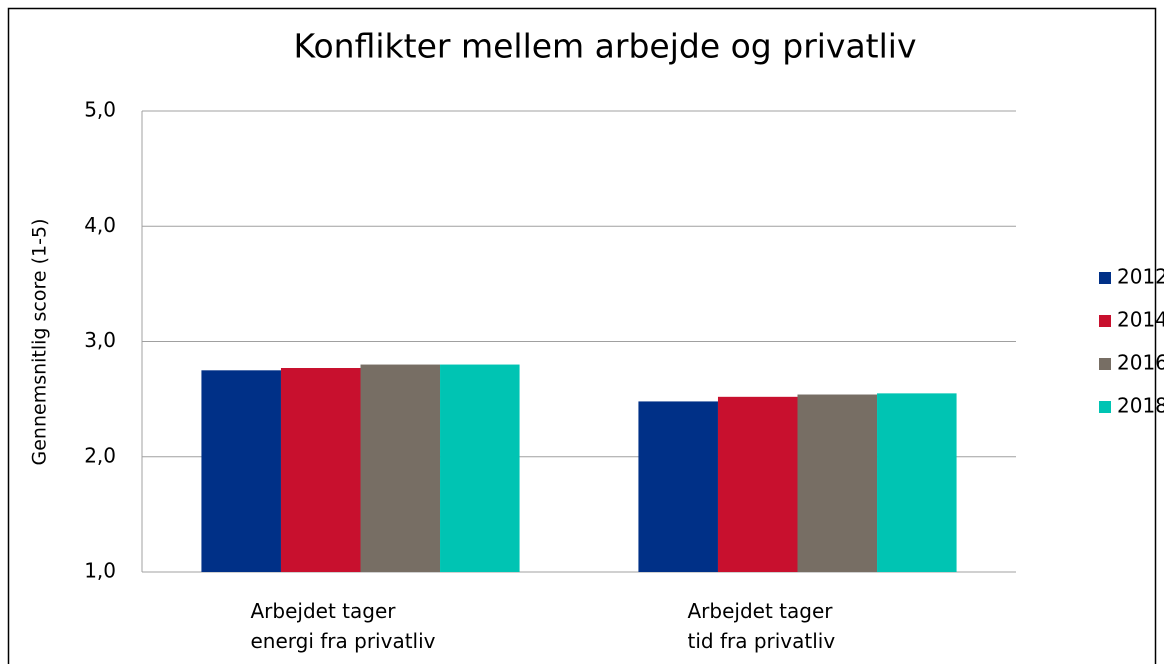  I want to click on x-tick-label: Arbejdet tager energi fra privatliv, so click(343, 626).